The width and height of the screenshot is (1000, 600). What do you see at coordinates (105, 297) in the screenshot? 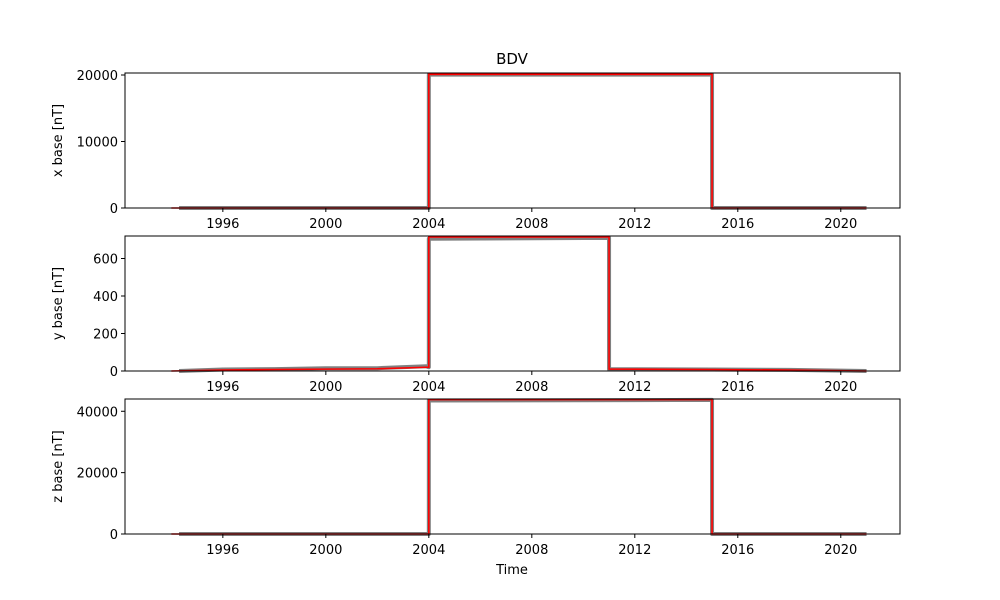
I see `y-tick-label: 400` at bounding box center [105, 297].